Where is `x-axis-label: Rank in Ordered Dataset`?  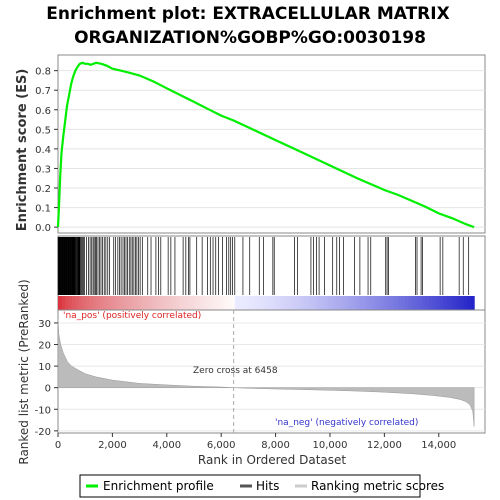 x-axis-label: Rank in Ordered Dataset is located at coordinates (272, 460).